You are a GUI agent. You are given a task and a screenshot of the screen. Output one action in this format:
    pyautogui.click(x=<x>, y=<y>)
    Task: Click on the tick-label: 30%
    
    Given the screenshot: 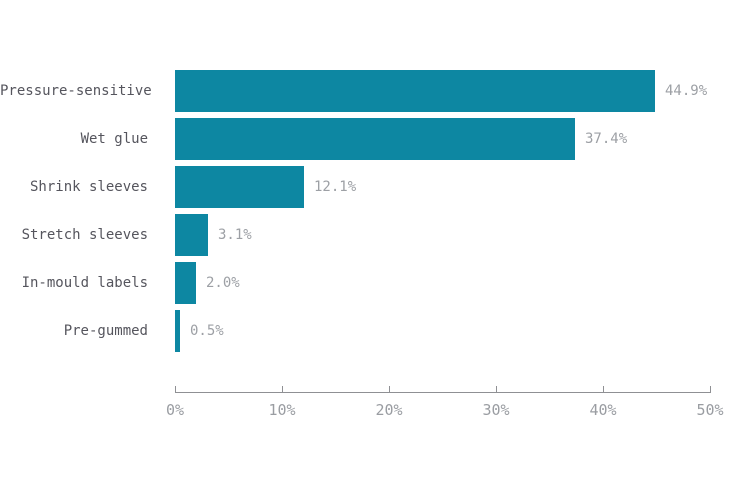 What is the action you would take?
    pyautogui.click(x=496, y=410)
    